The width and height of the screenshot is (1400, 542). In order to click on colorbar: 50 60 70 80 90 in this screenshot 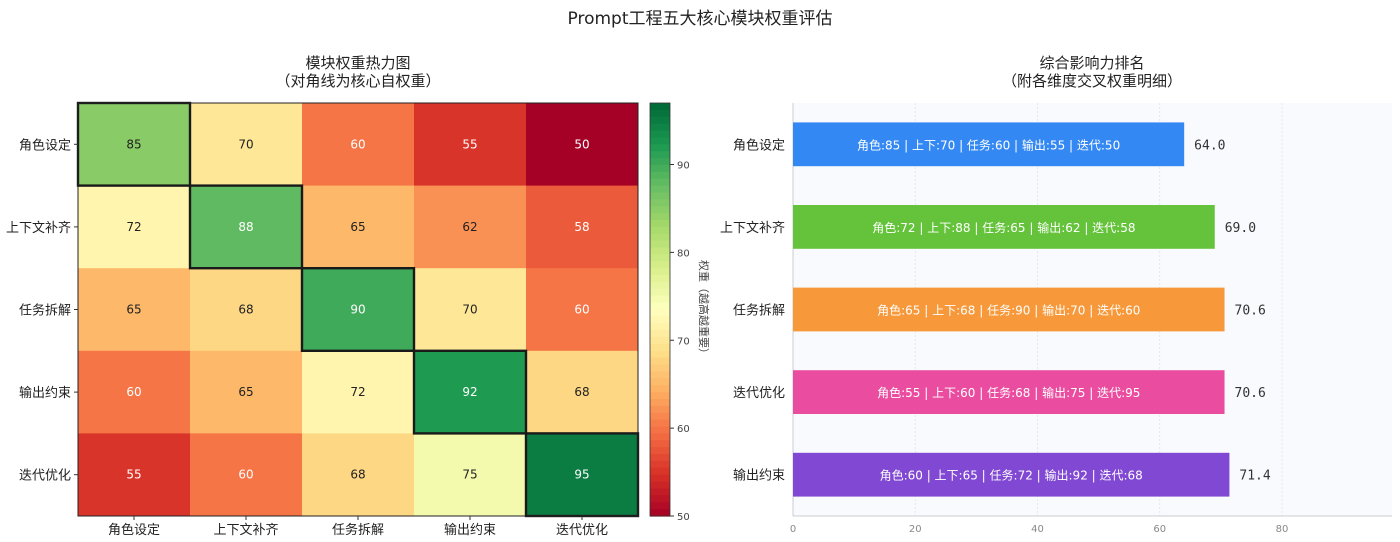, I will do `click(669, 312)`.